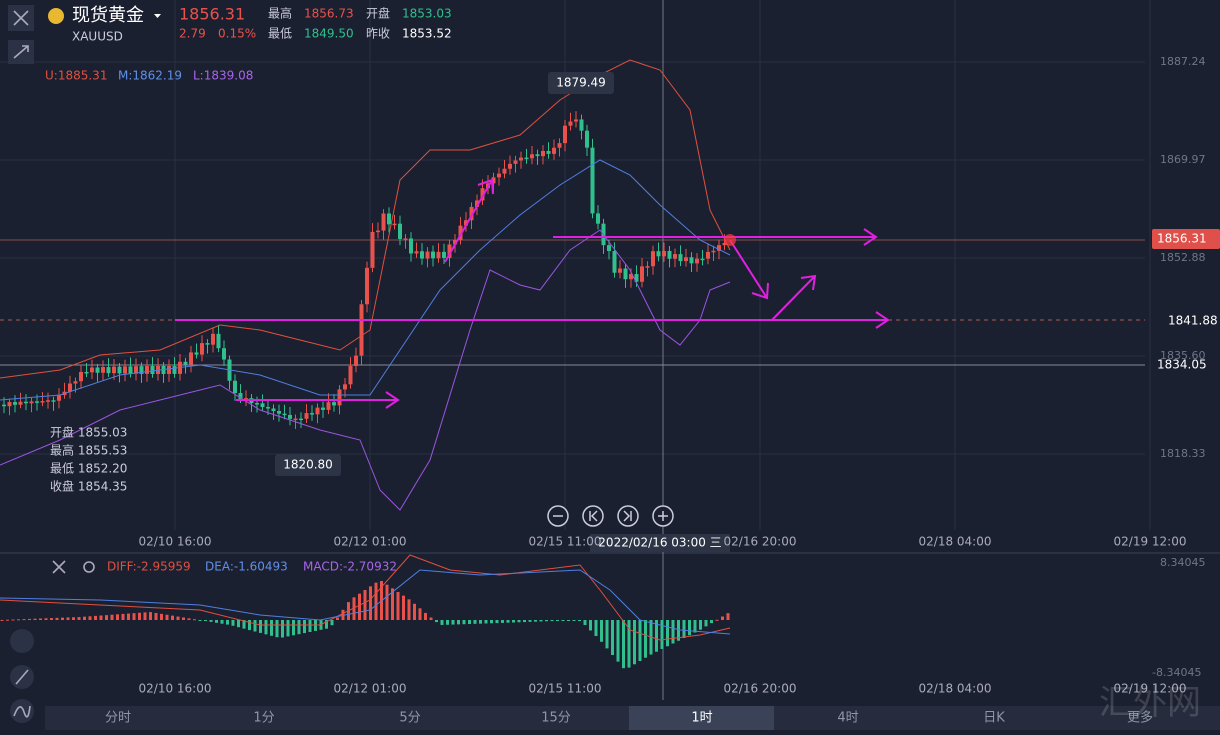  What do you see at coordinates (1183, 159) in the screenshot?
I see `price-axis-label: 1869.97` at bounding box center [1183, 159].